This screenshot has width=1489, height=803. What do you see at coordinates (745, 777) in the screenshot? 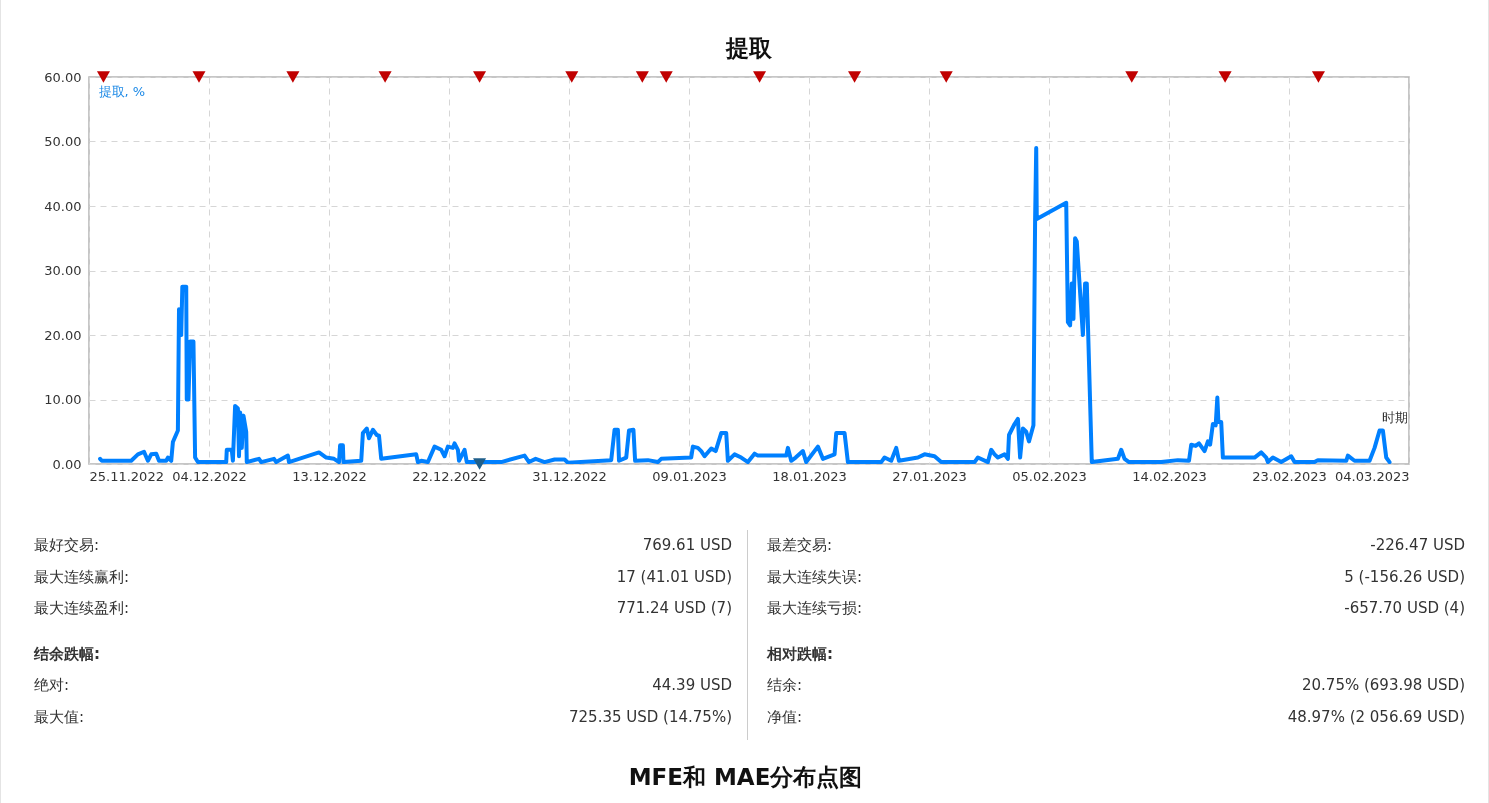
I see `text: MFE和 MAE分布点图` at bounding box center [745, 777].